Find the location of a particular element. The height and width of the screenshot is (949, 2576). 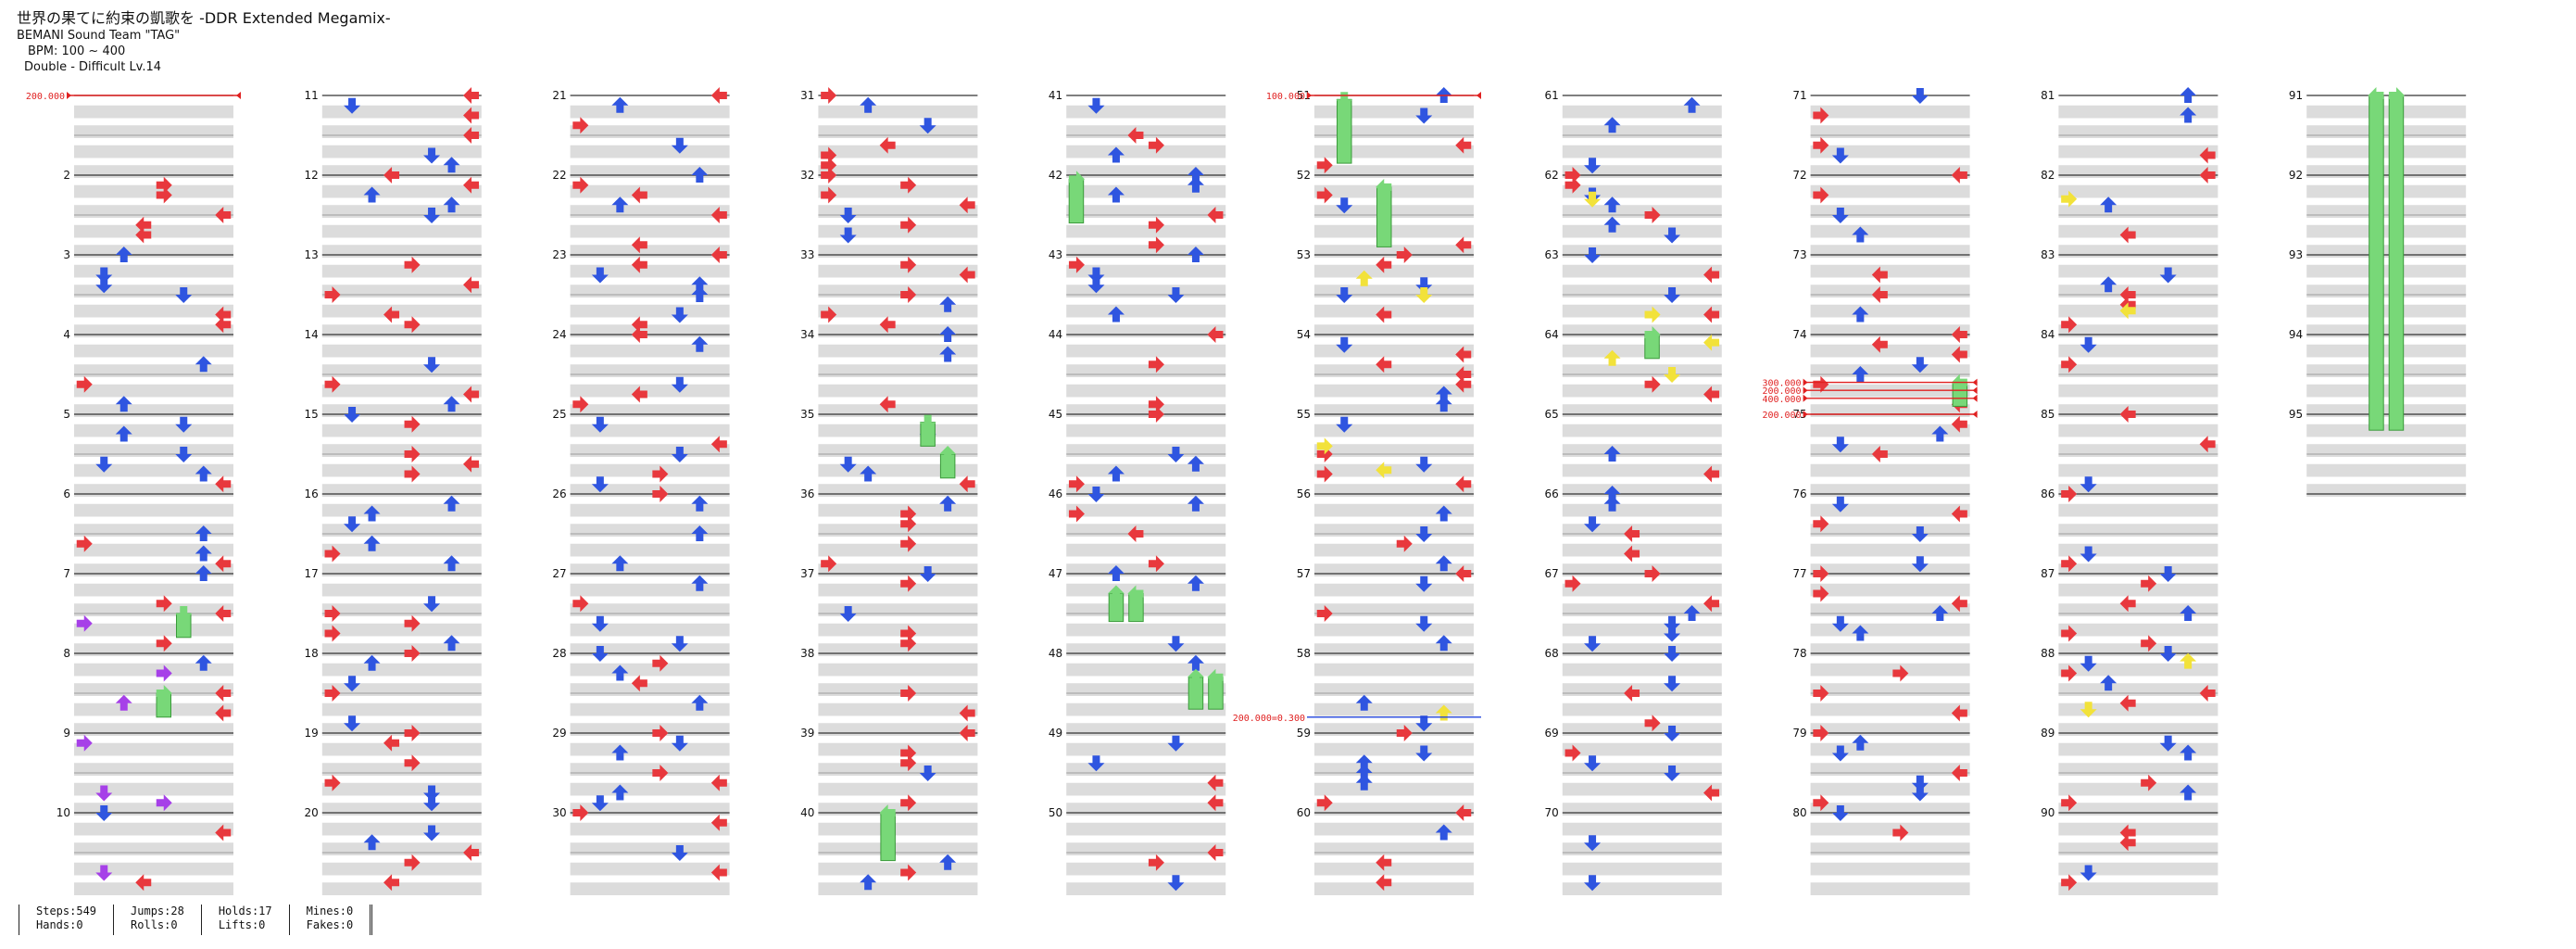

measure-number: 15 is located at coordinates (312, 414).